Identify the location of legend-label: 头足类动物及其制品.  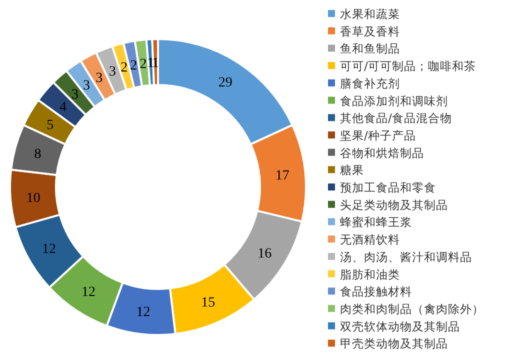
(394, 205).